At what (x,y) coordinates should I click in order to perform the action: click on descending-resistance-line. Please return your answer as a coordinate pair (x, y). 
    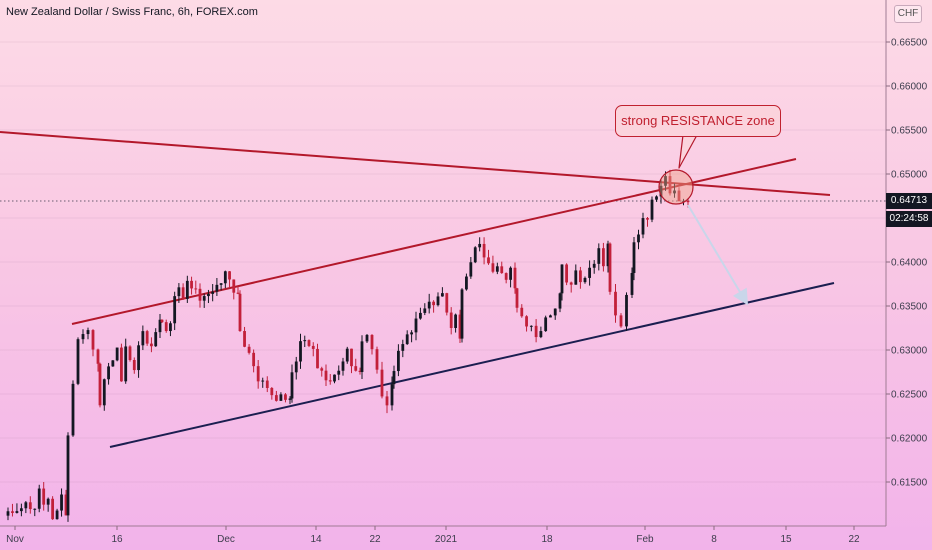
    Looking at the image, I should click on (415, 163).